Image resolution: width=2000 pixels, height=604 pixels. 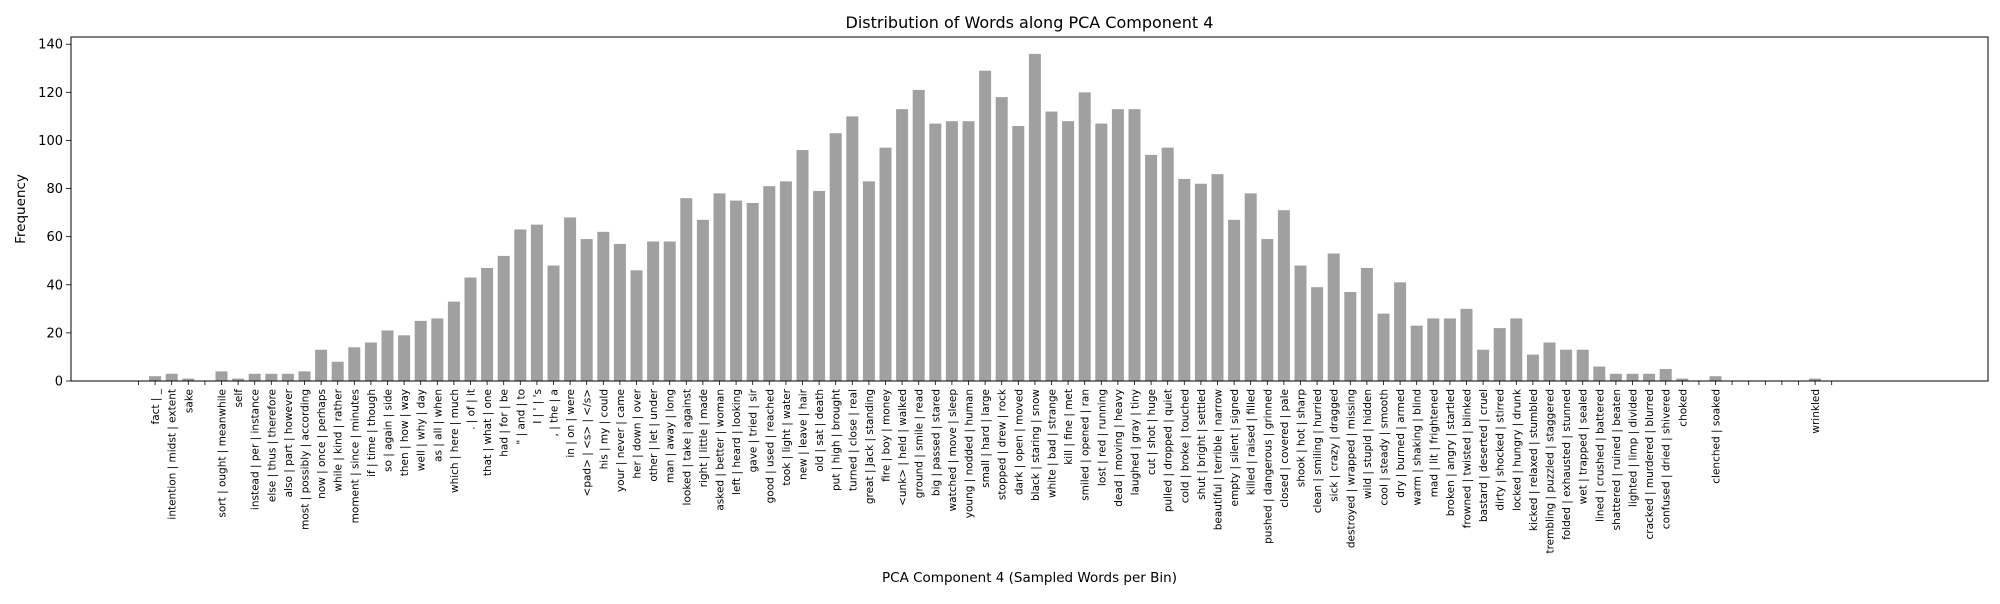 I want to click on x-tick-label: sick | crazy | dragged, so click(x=1335, y=445).